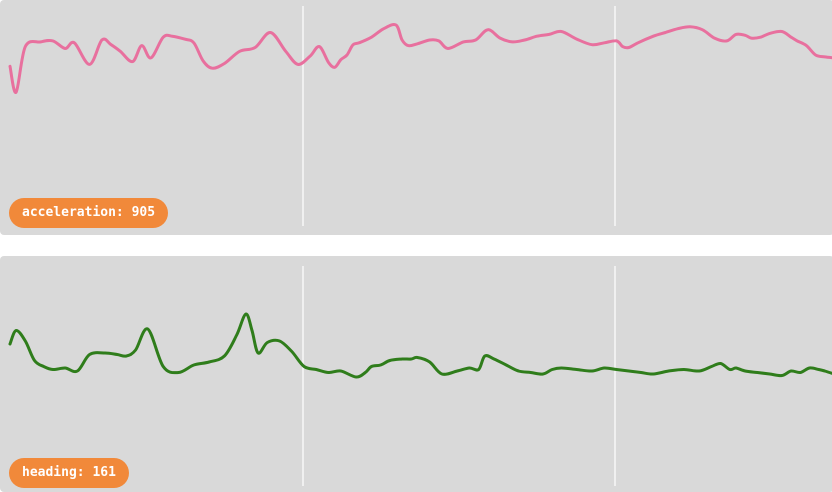 This screenshot has width=832, height=492. Describe the element at coordinates (104, 472) in the screenshot. I see `heading-value: 161` at that location.